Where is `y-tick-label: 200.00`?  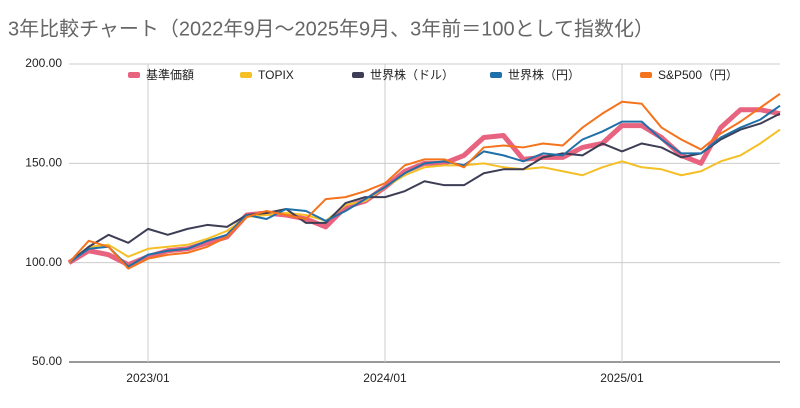 y-tick-label: 200.00 is located at coordinates (43, 63).